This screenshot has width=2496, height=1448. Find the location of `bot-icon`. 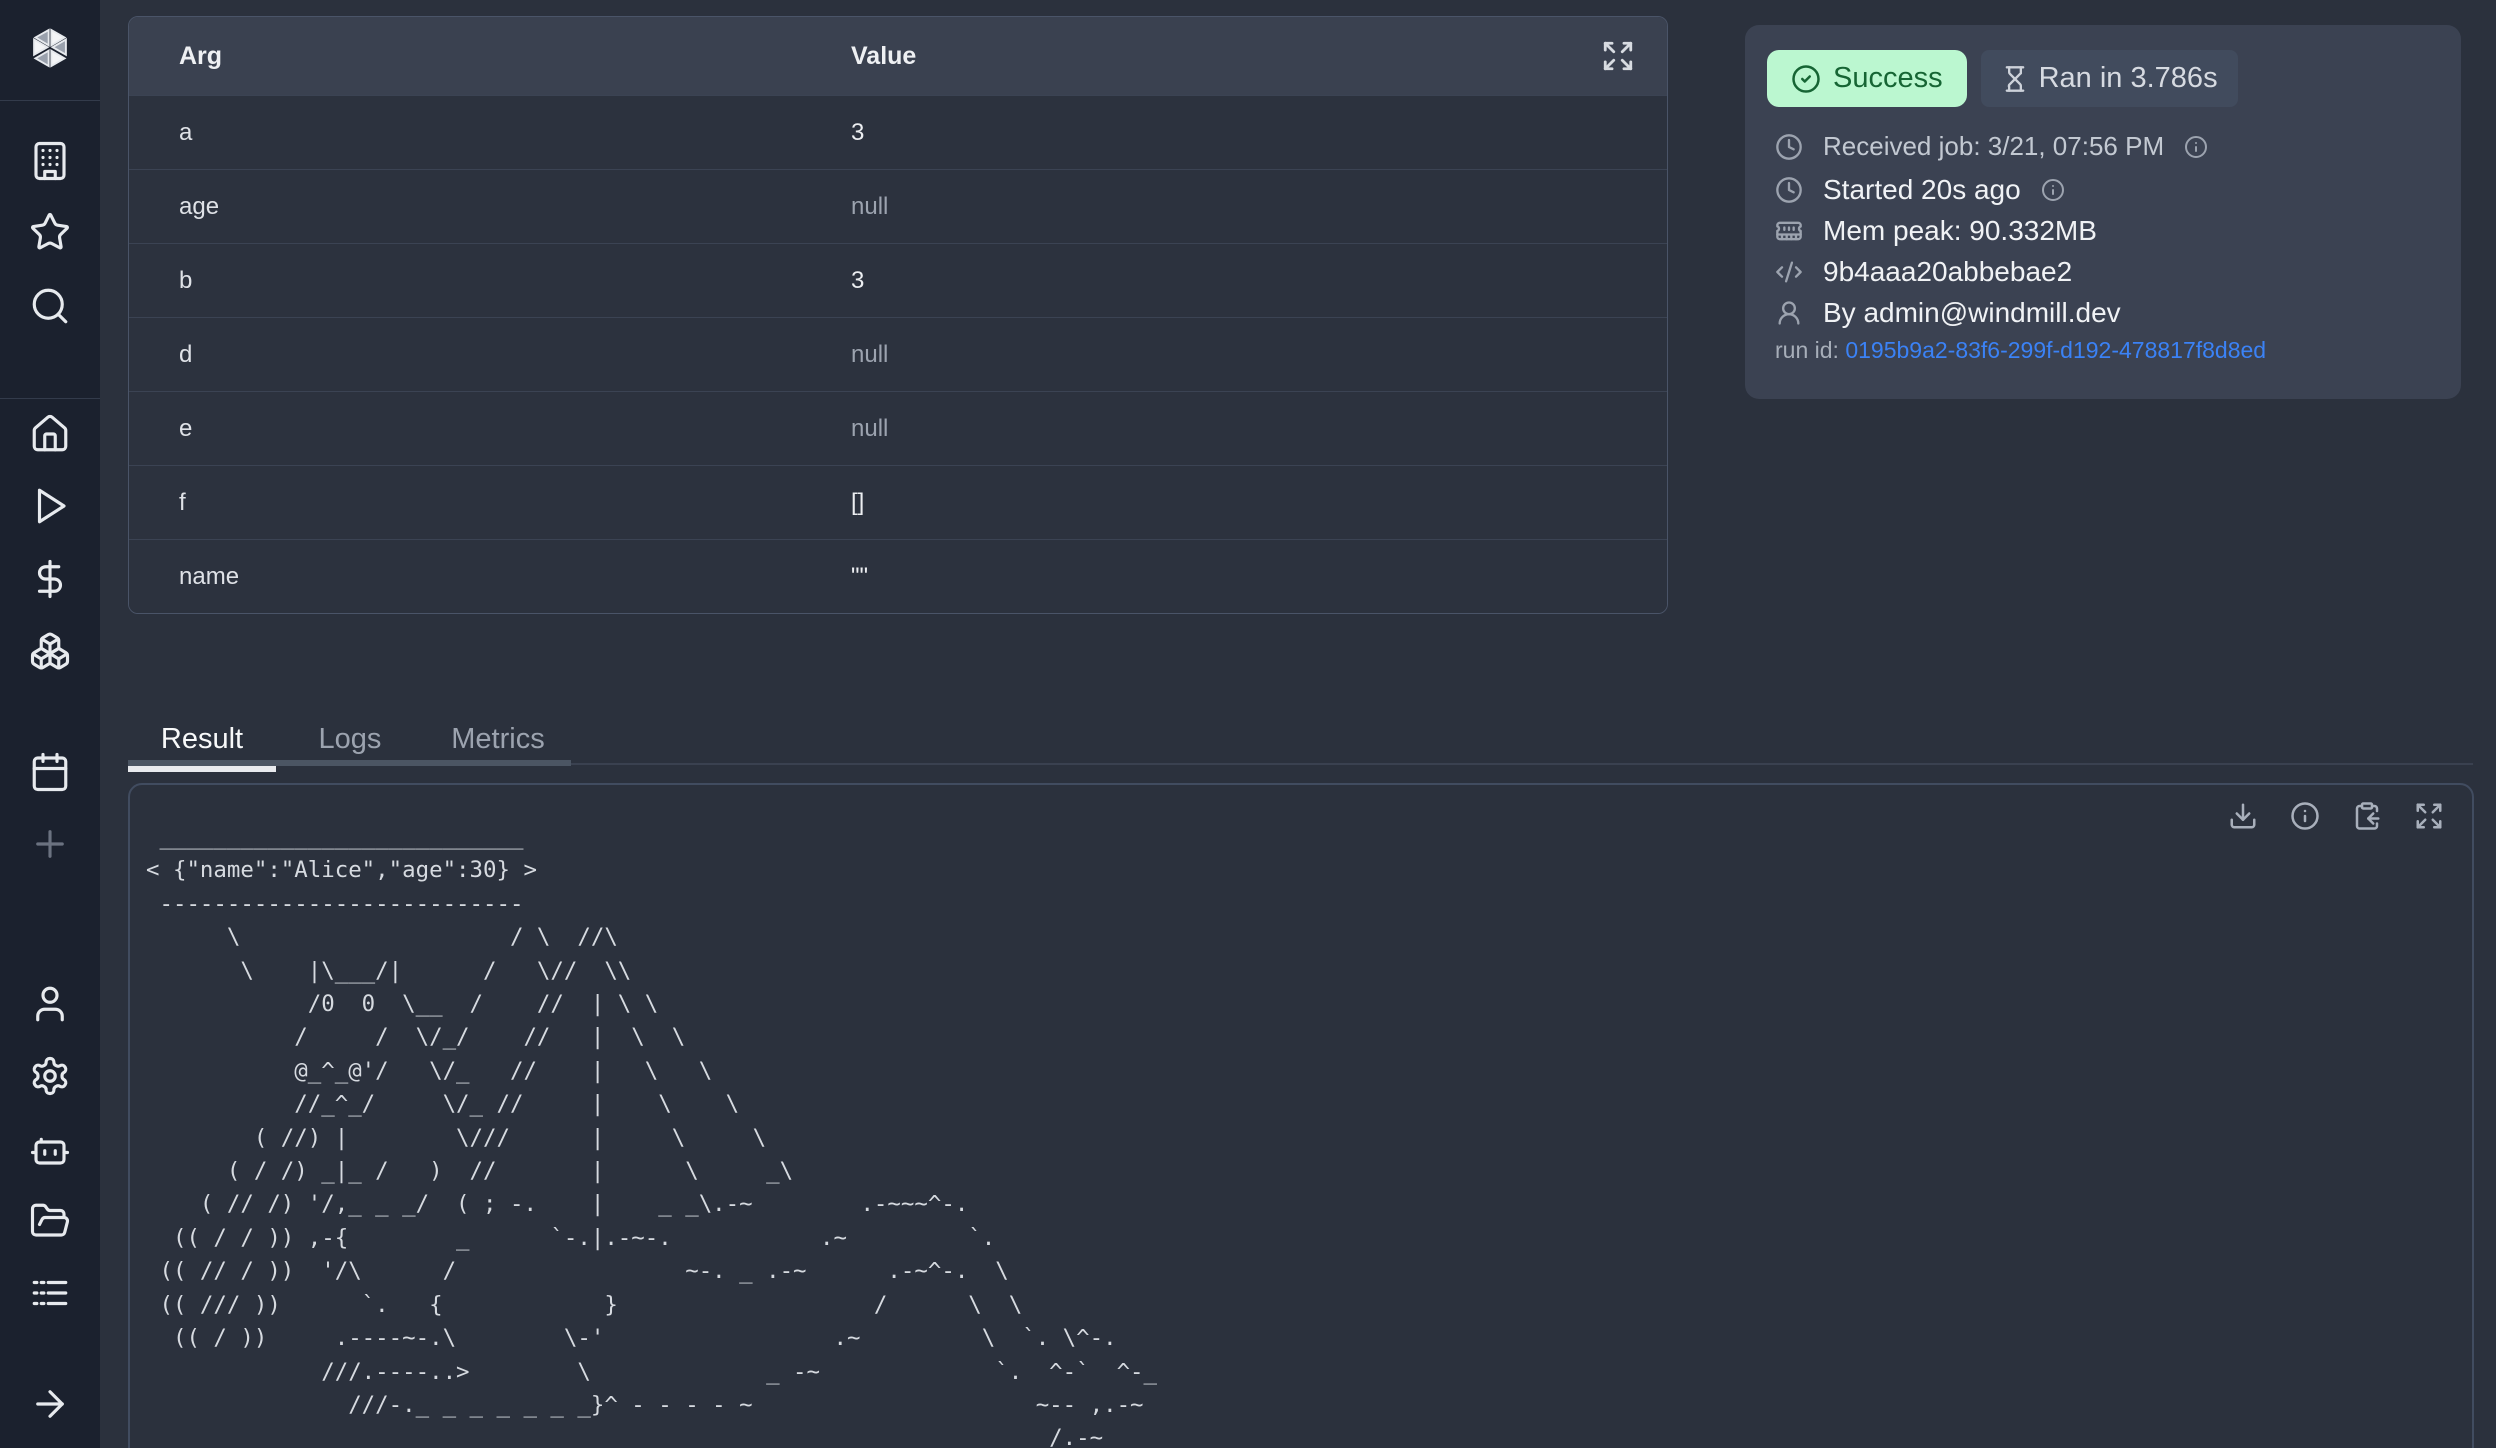

bot-icon is located at coordinates (50, 1151).